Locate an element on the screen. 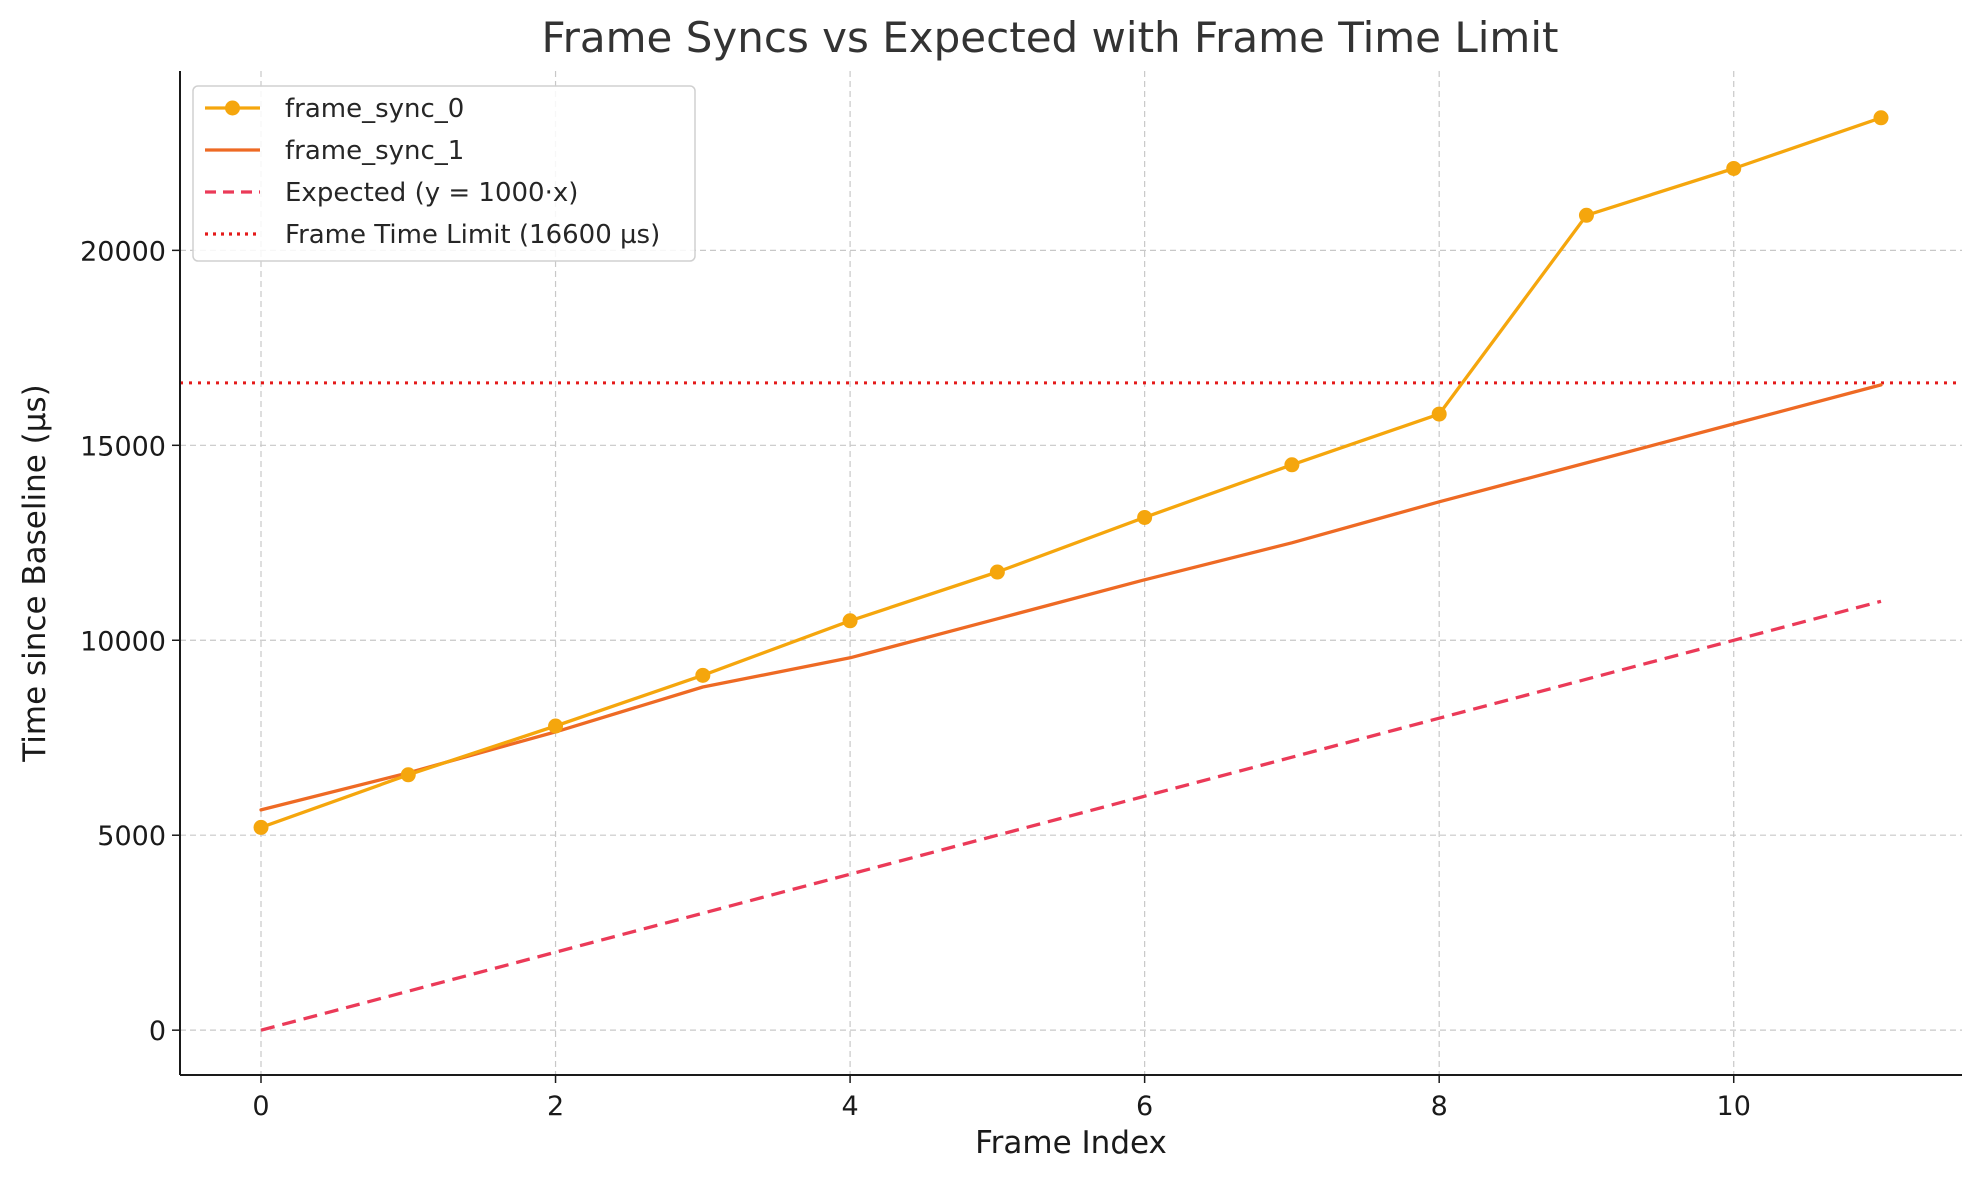 This screenshot has width=1979, height=1180. y-tick-label: 10000 is located at coordinates (123, 641).